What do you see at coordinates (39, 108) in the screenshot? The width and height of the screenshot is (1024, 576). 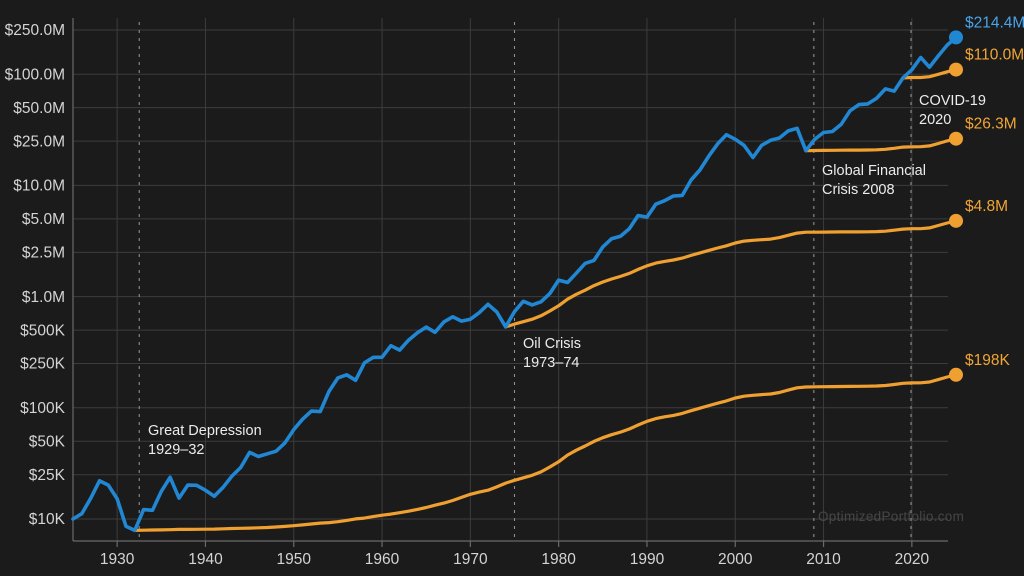 I see `y-tick-label: $50.0M` at bounding box center [39, 108].